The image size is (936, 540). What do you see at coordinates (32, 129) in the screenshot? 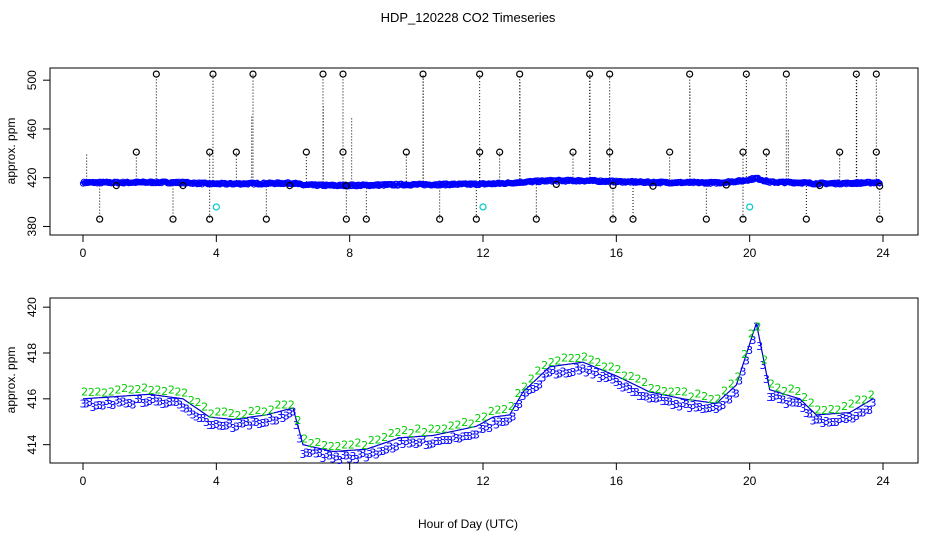
I see `y-tick-label: 460` at bounding box center [32, 129].